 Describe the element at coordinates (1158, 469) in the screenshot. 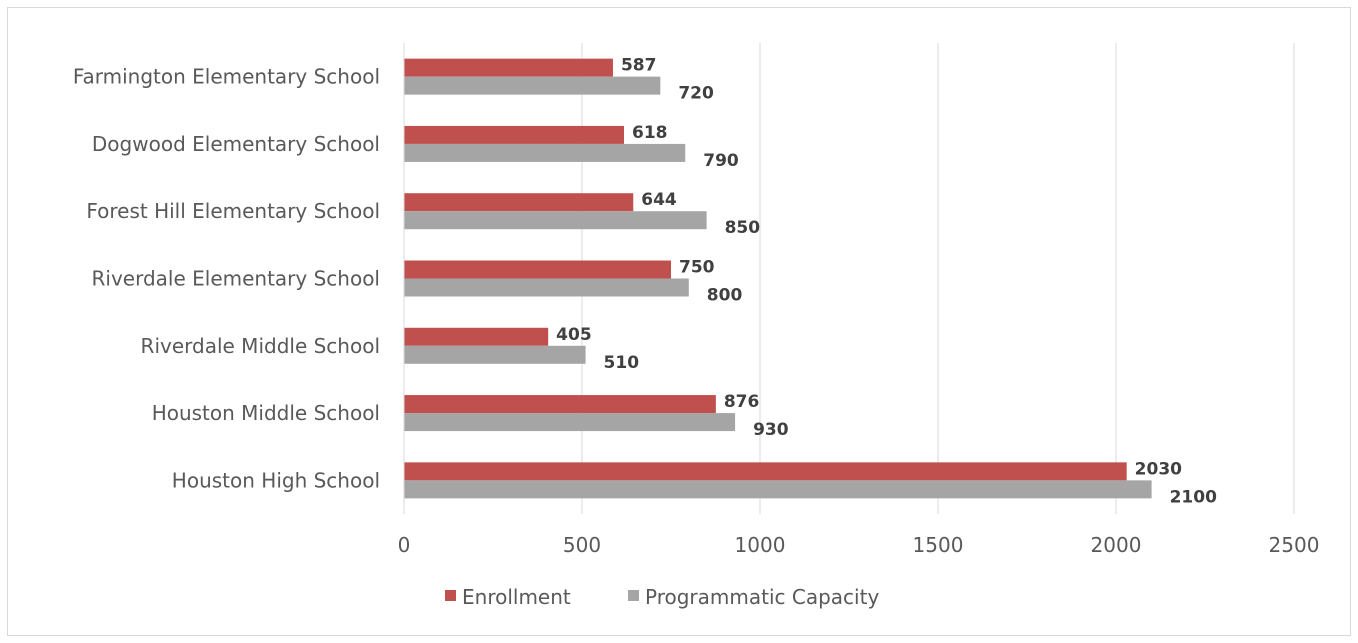

I see `data-label: 2030` at that location.